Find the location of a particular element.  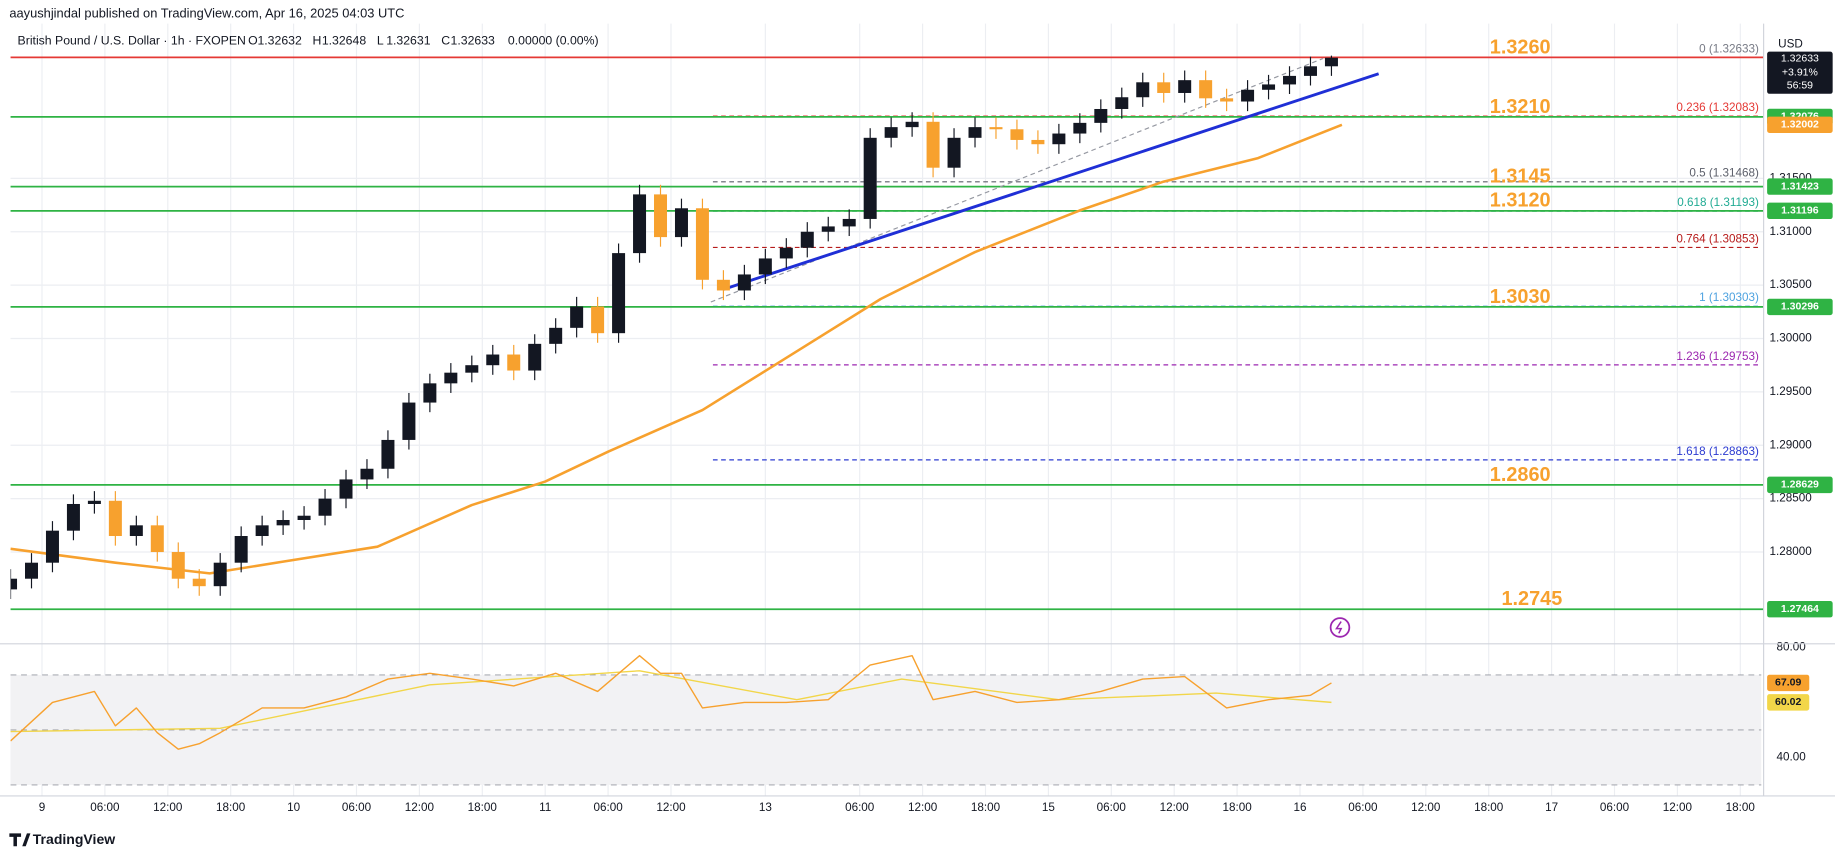

countdown: 56:59 is located at coordinates (1800, 85).